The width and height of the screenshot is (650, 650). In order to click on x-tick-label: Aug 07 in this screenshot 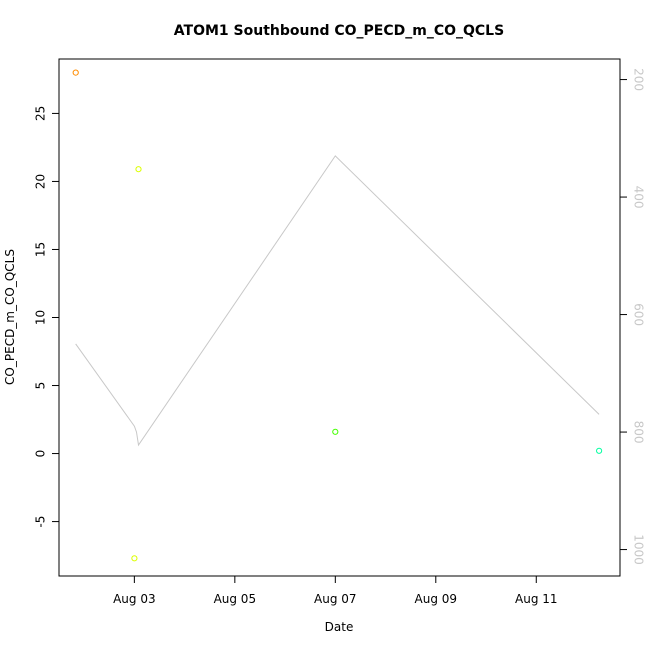, I will do `click(335, 599)`.